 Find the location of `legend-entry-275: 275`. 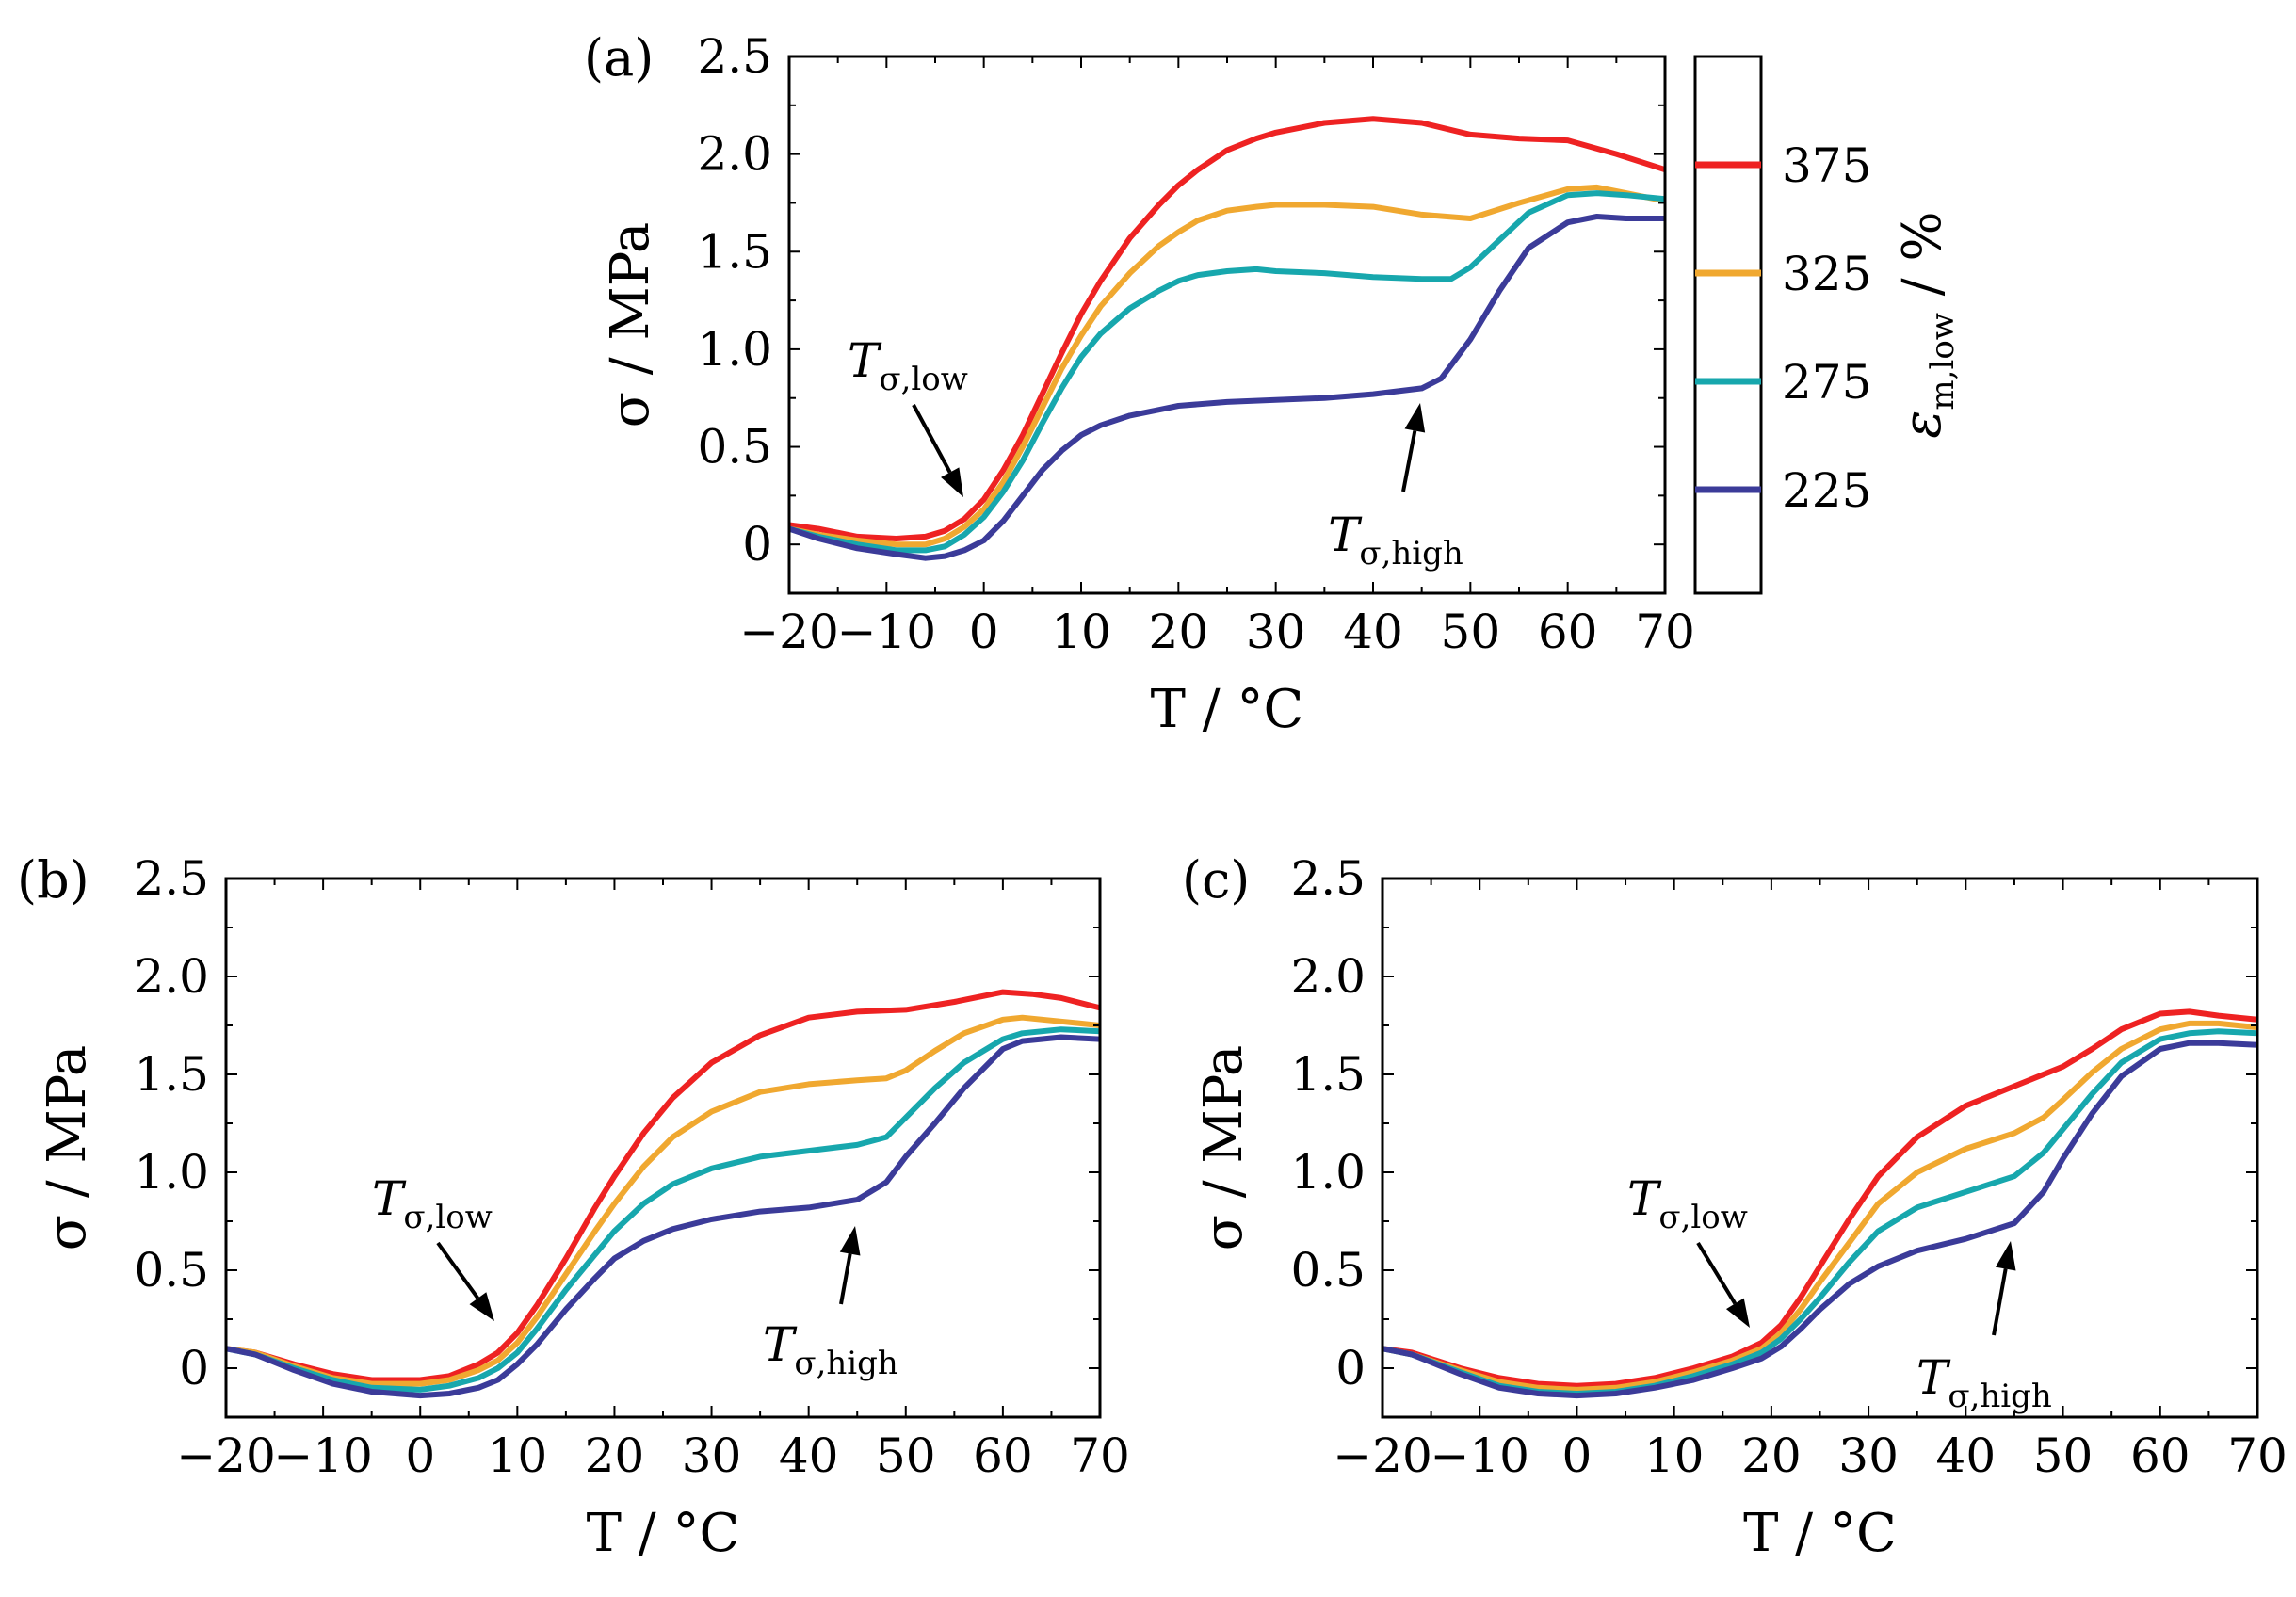

legend-entry-275: 275 is located at coordinates (1826, 382).